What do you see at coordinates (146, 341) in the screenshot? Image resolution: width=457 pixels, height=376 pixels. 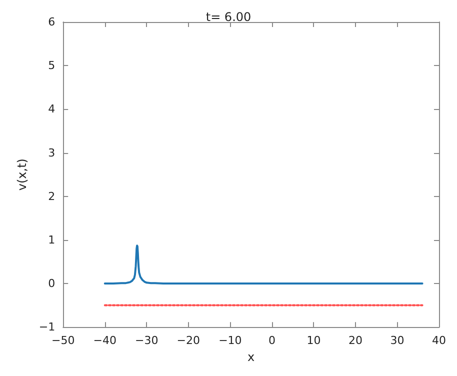 I see `x-tick-label: −30` at bounding box center [146, 341].